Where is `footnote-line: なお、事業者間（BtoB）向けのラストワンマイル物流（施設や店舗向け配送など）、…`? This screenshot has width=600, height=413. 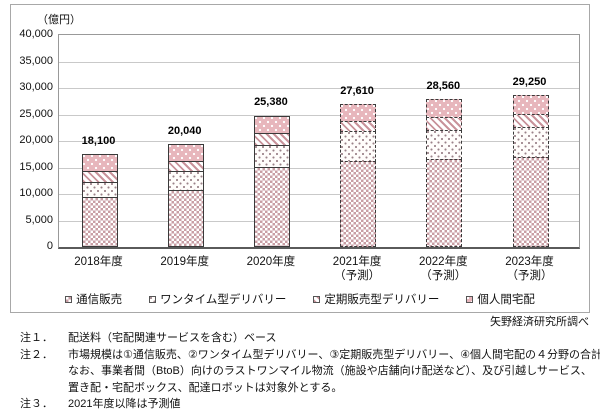 footnote-line: なお、事業者間（BtoB）向けのラストワンマイル物流（施設や店舗向け配送など）、… is located at coordinates (330, 371).